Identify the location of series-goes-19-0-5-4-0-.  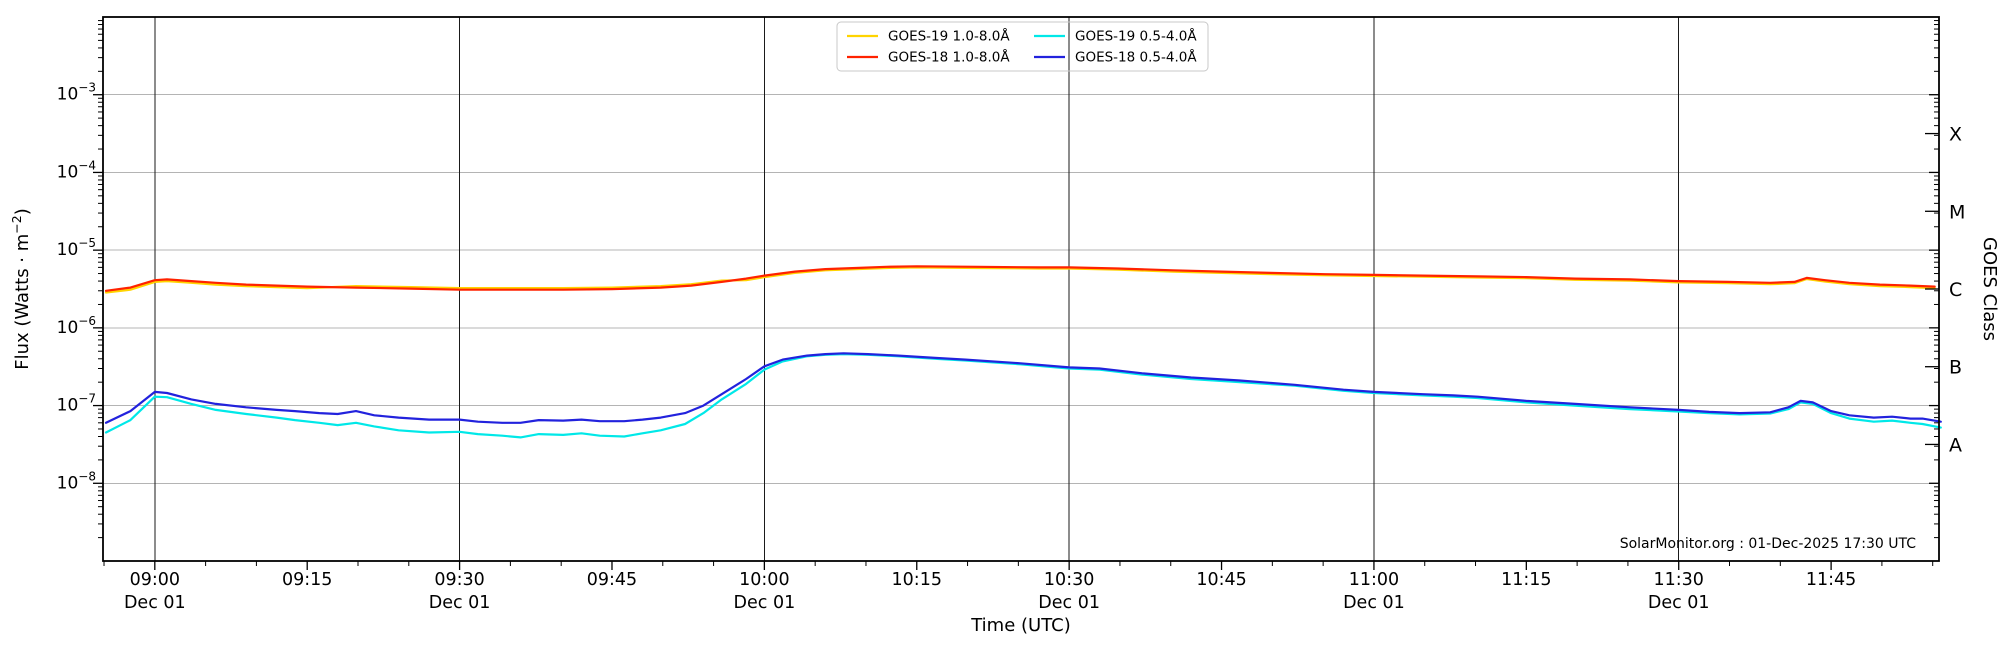
(1023, 396).